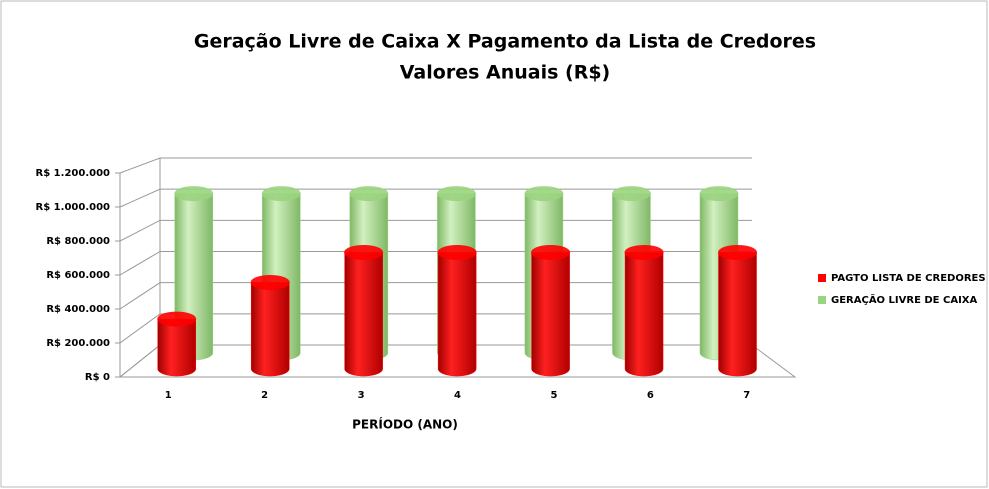  What do you see at coordinates (97, 377) in the screenshot?
I see `y-tick-label: R$ 0` at bounding box center [97, 377].